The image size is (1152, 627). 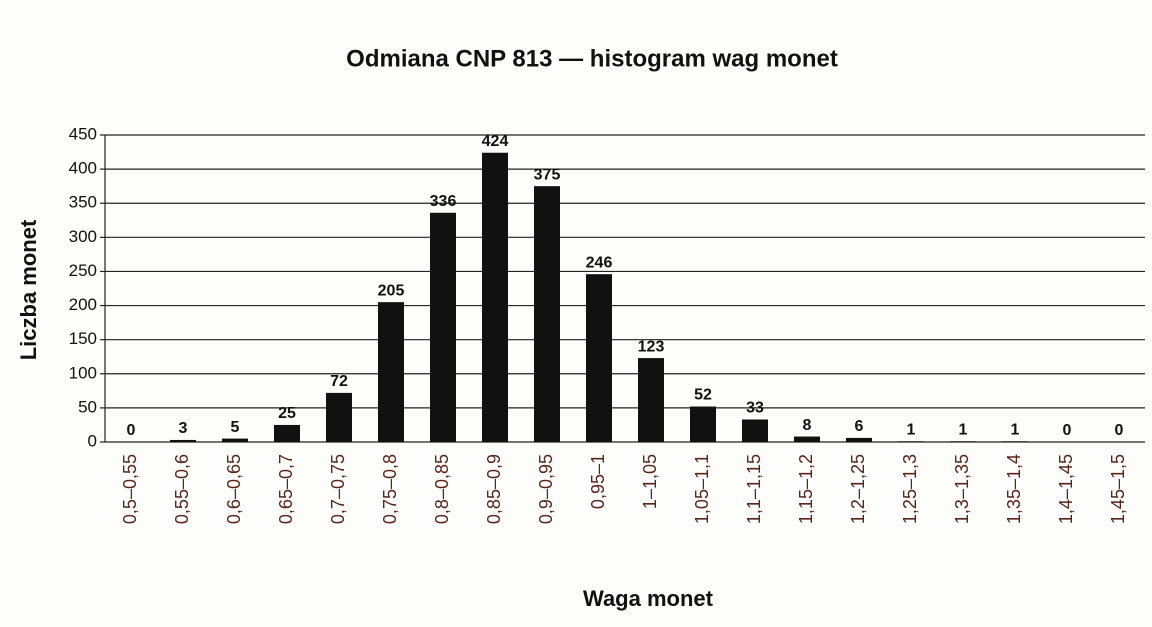 What do you see at coordinates (858, 489) in the screenshot?
I see `x-tick-label: 1,2–1,25` at bounding box center [858, 489].